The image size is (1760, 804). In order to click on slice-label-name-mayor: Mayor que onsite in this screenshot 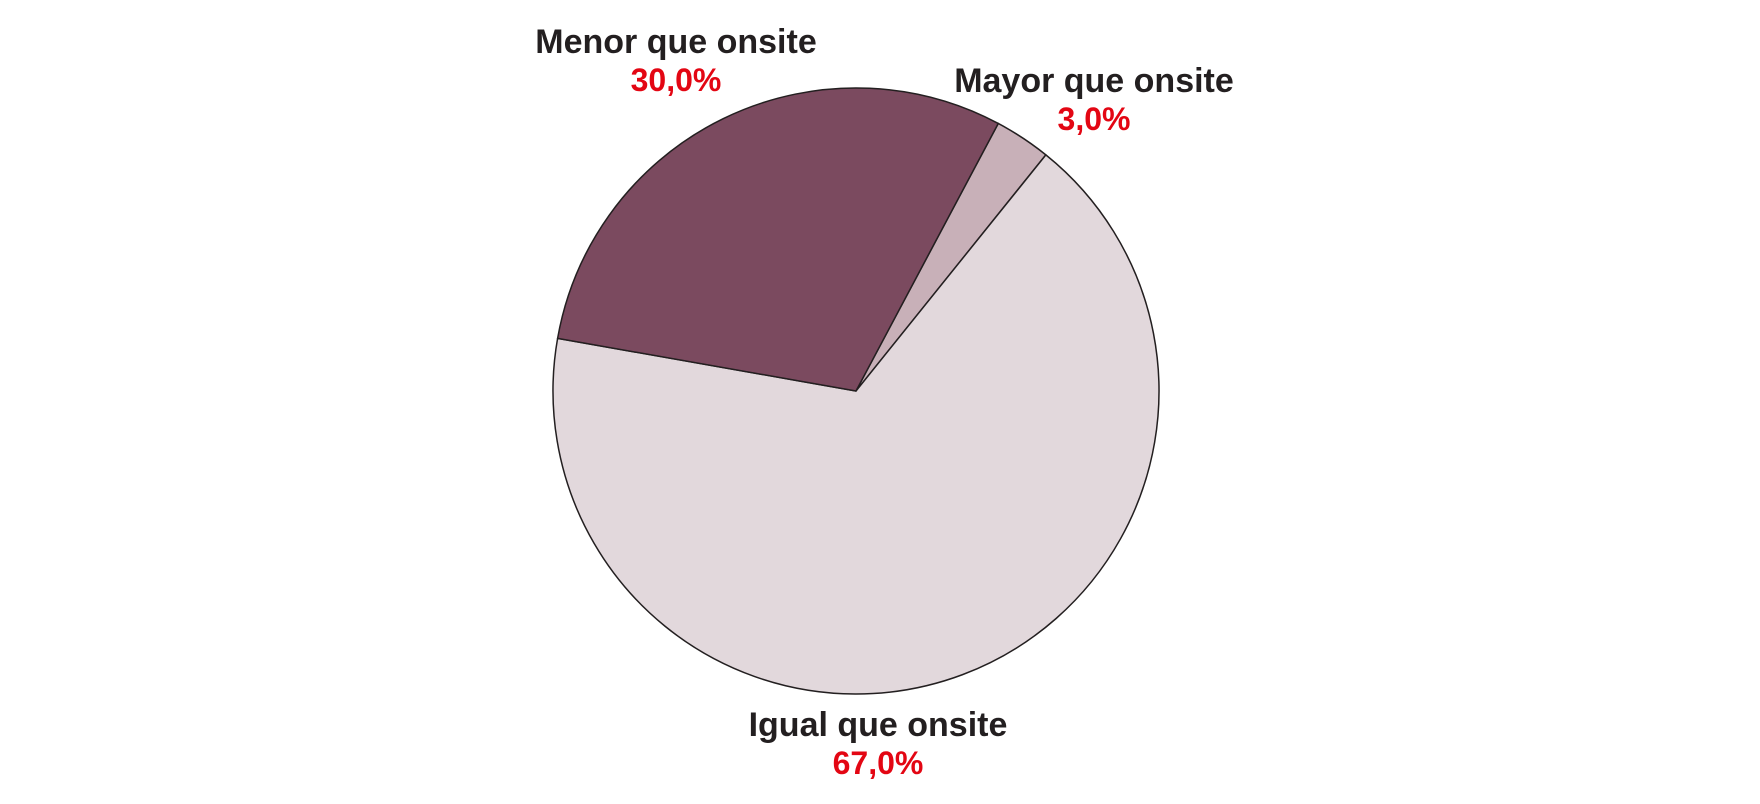, I will do `click(1094, 81)`.